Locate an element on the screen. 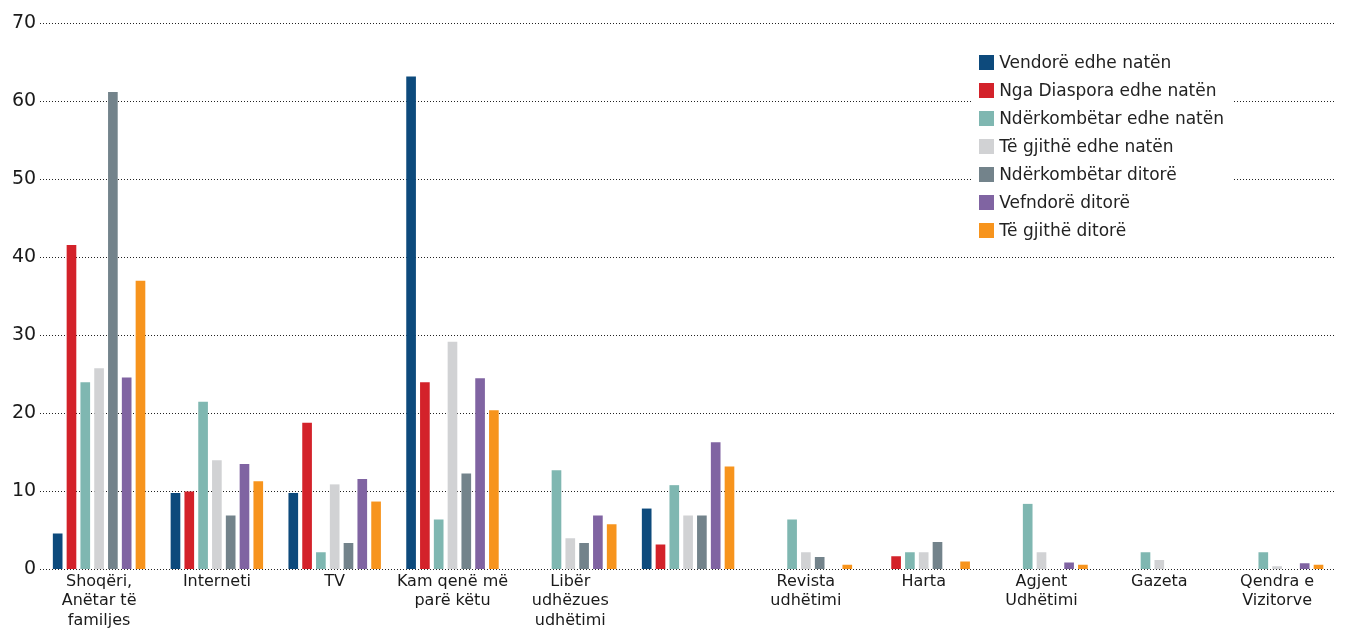  legend-label: Të gjithë ditorë is located at coordinates (1063, 230).